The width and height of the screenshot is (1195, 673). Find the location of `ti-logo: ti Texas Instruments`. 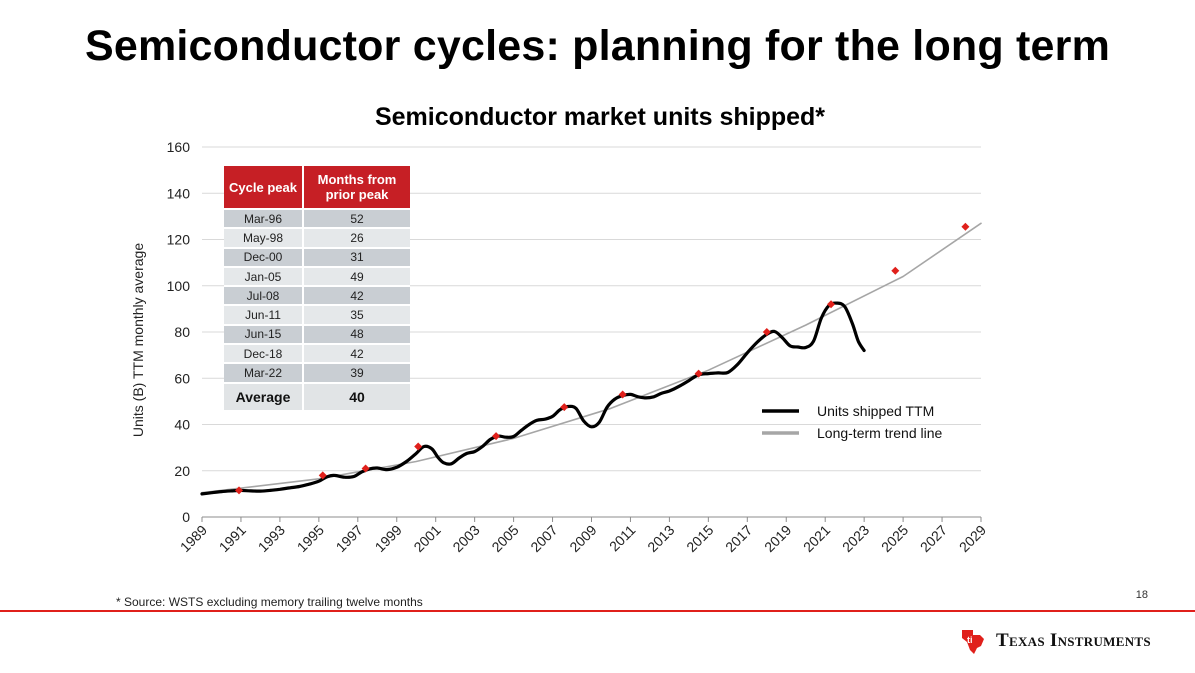

ti-logo: ti Texas Instruments is located at coordinates (1054, 641).